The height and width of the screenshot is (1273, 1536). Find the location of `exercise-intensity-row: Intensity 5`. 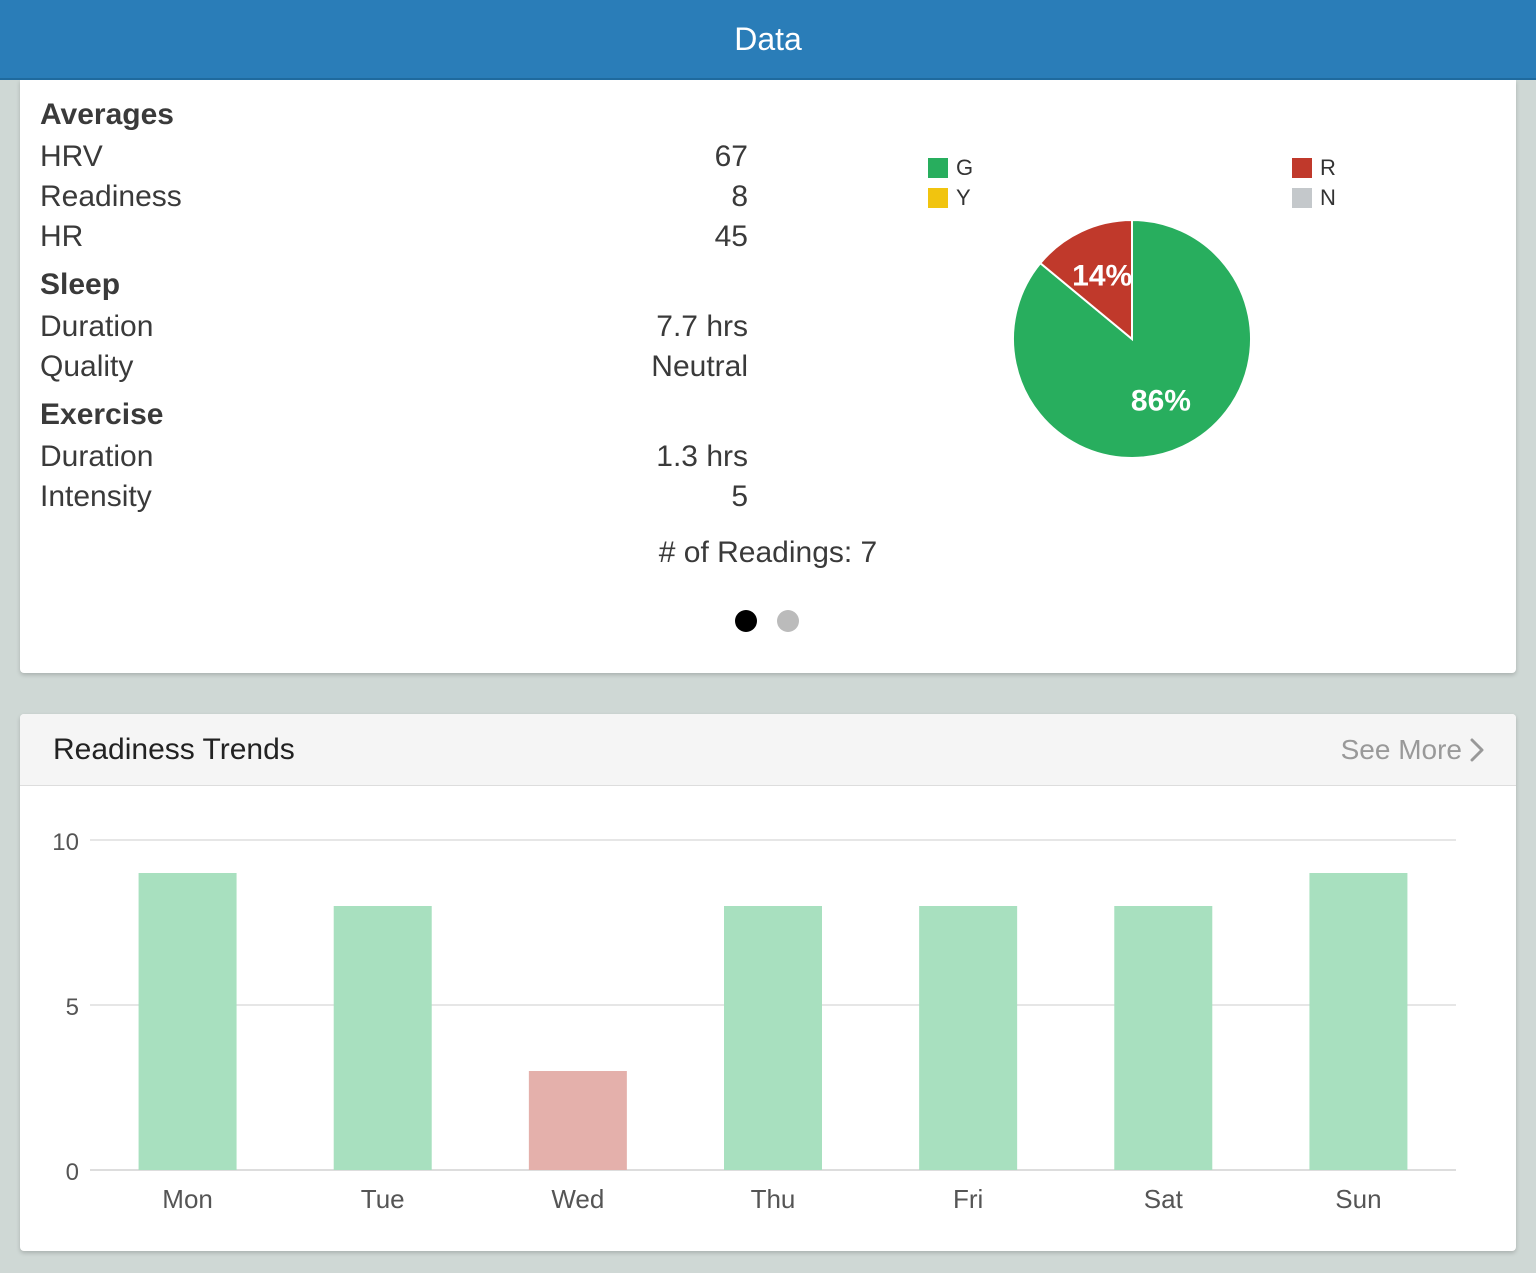

exercise-intensity-row: Intensity 5 is located at coordinates (394, 497).